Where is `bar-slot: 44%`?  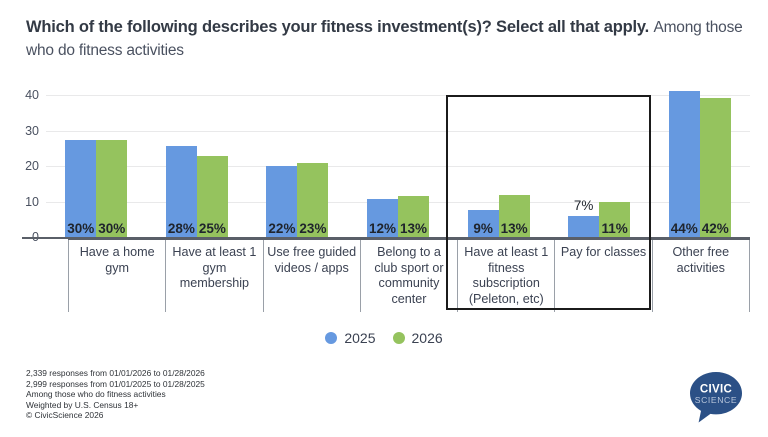
bar-slot: 44% is located at coordinates (684, 163).